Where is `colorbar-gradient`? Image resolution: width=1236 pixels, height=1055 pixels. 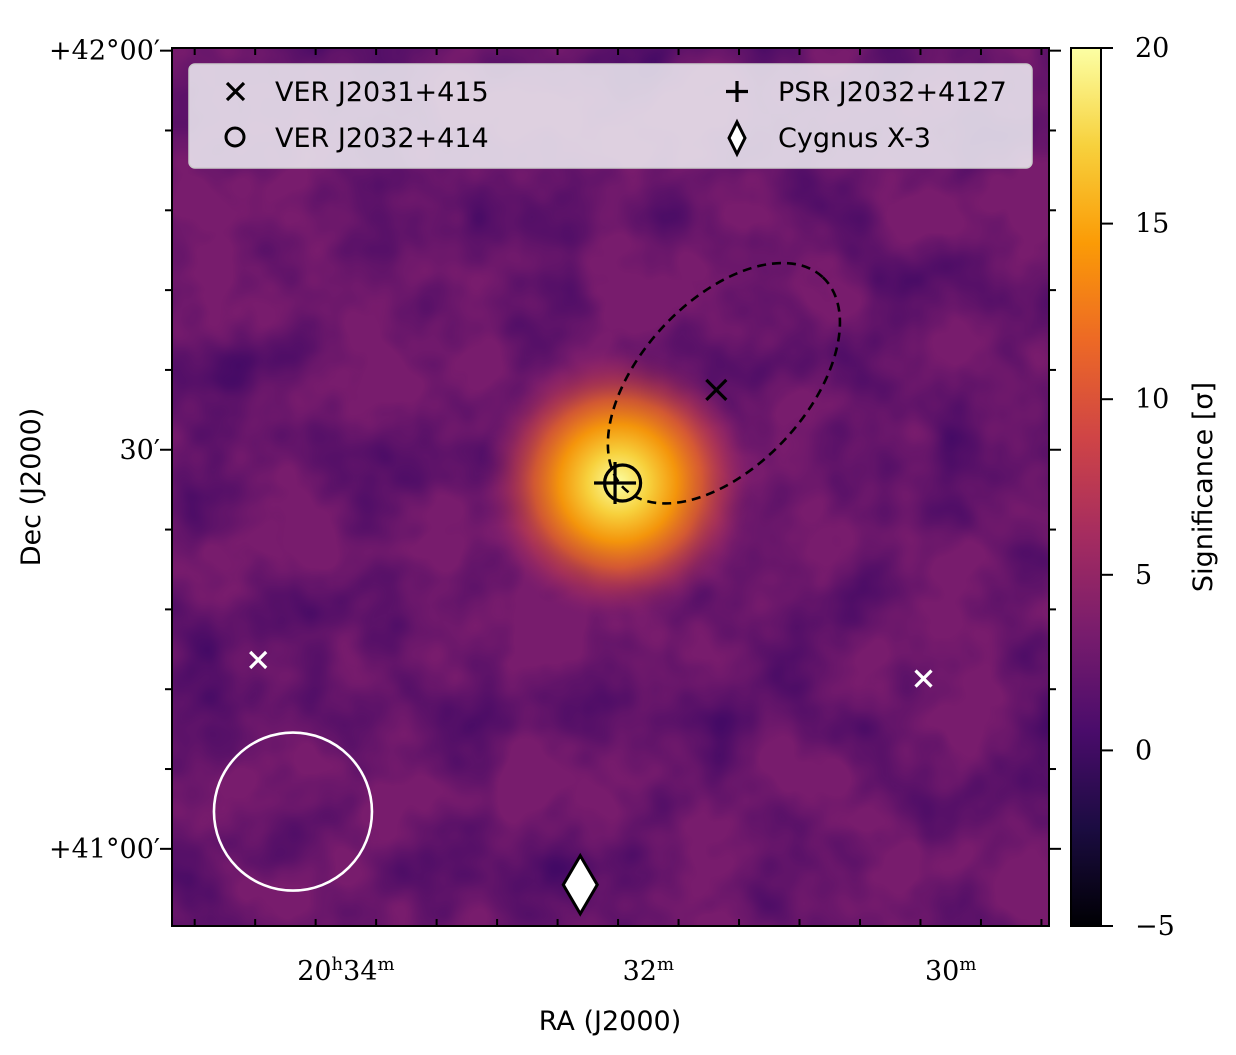
colorbar-gradient is located at coordinates (1086, 487).